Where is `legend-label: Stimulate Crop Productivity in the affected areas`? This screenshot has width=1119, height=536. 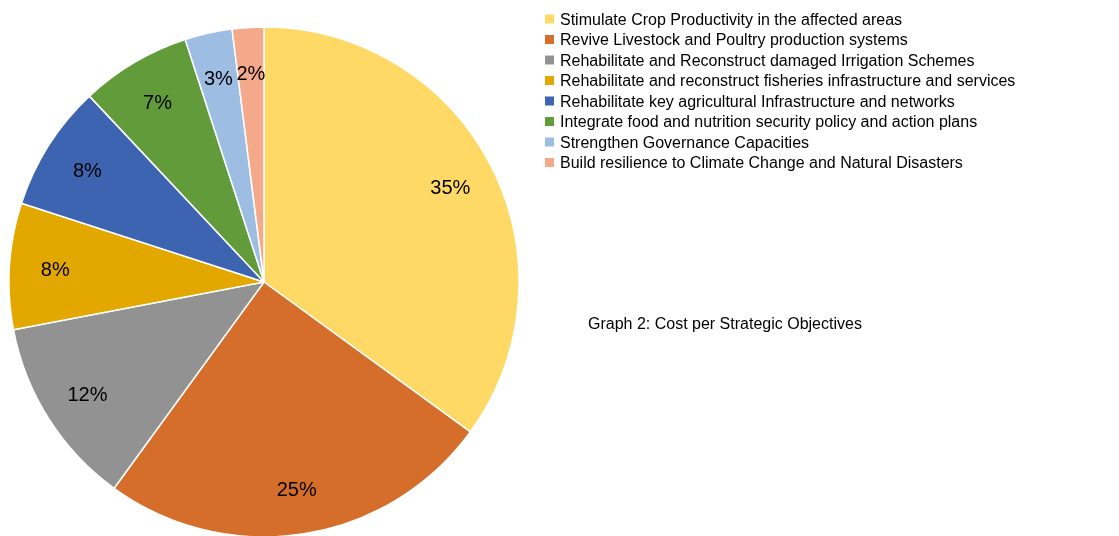 legend-label: Stimulate Crop Productivity in the affected areas is located at coordinates (731, 19).